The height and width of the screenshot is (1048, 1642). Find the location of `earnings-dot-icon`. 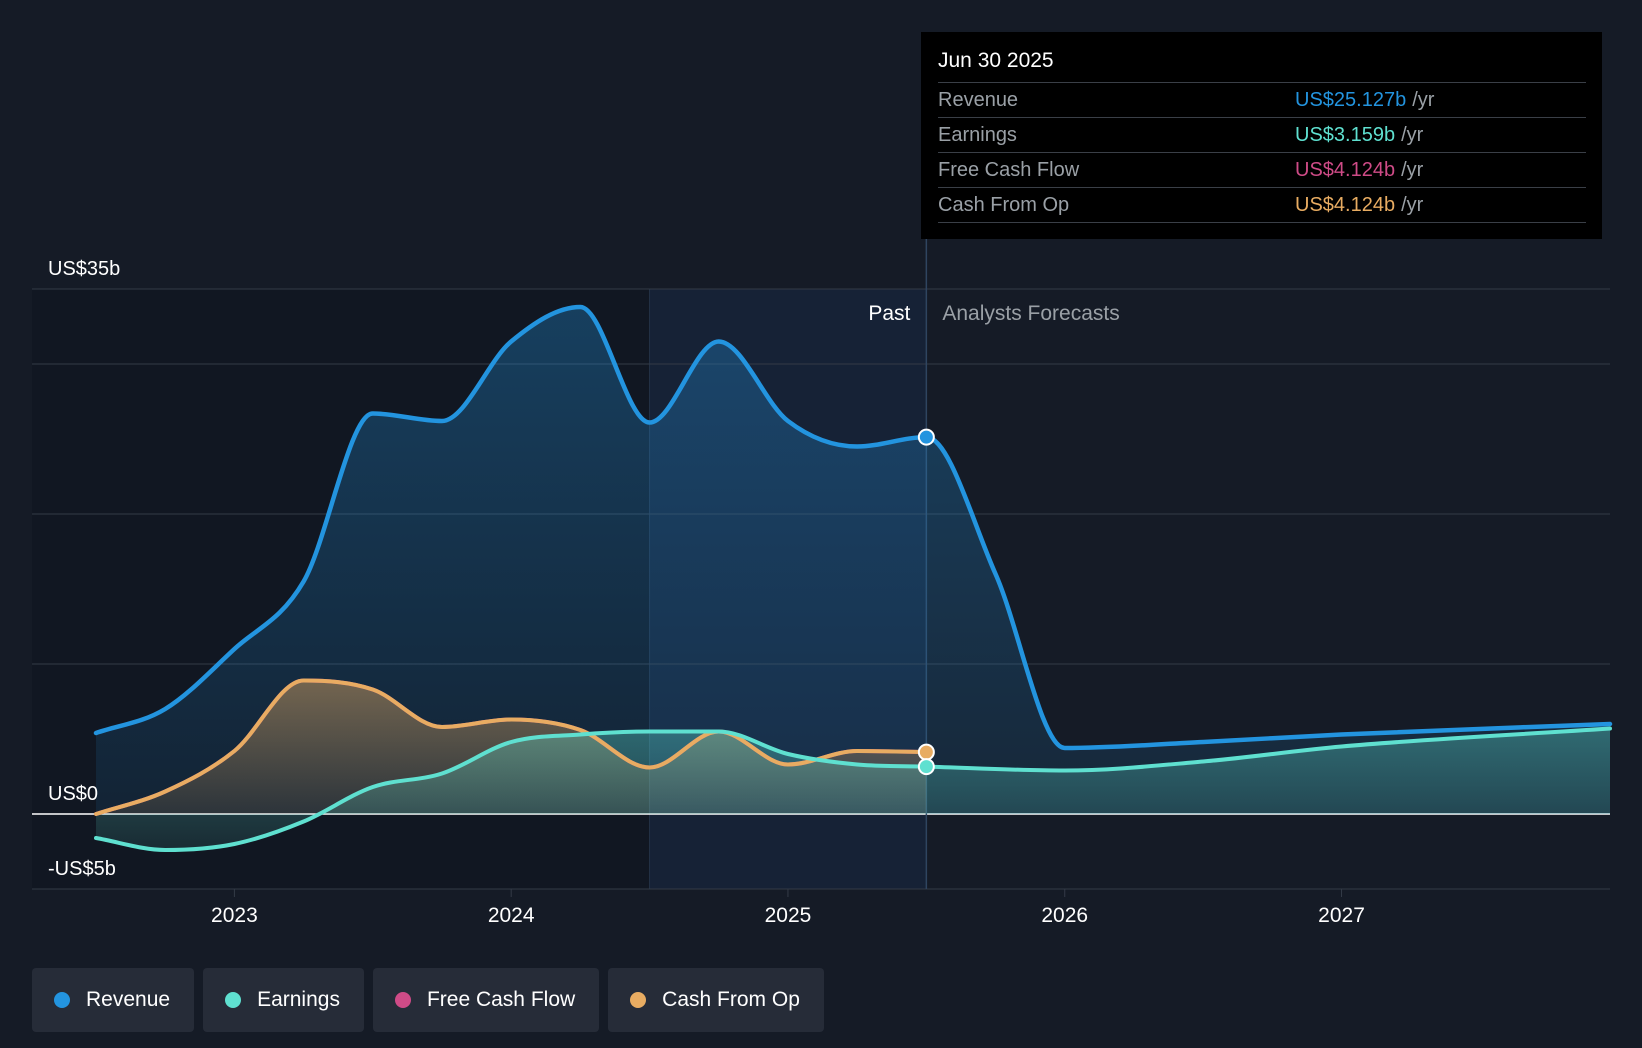

earnings-dot-icon is located at coordinates (233, 1000).